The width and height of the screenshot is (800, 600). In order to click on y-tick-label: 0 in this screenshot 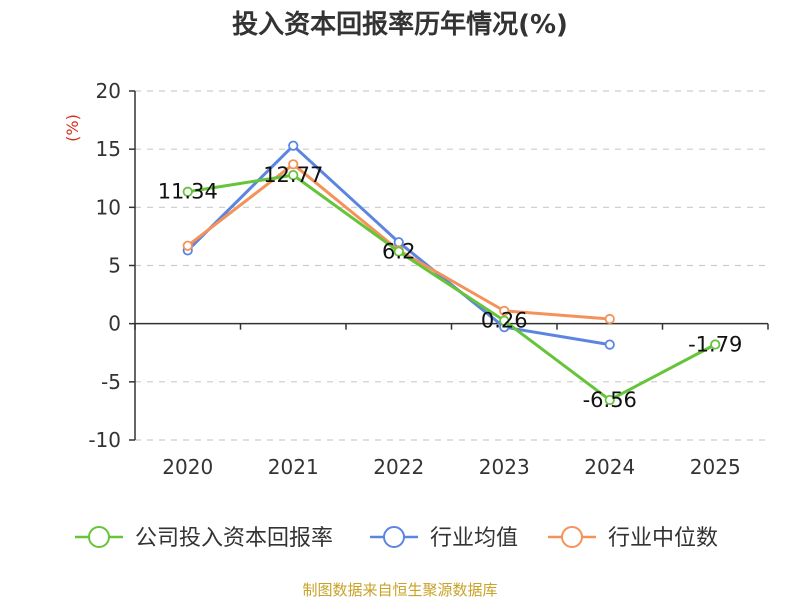, I will do `click(114, 324)`.